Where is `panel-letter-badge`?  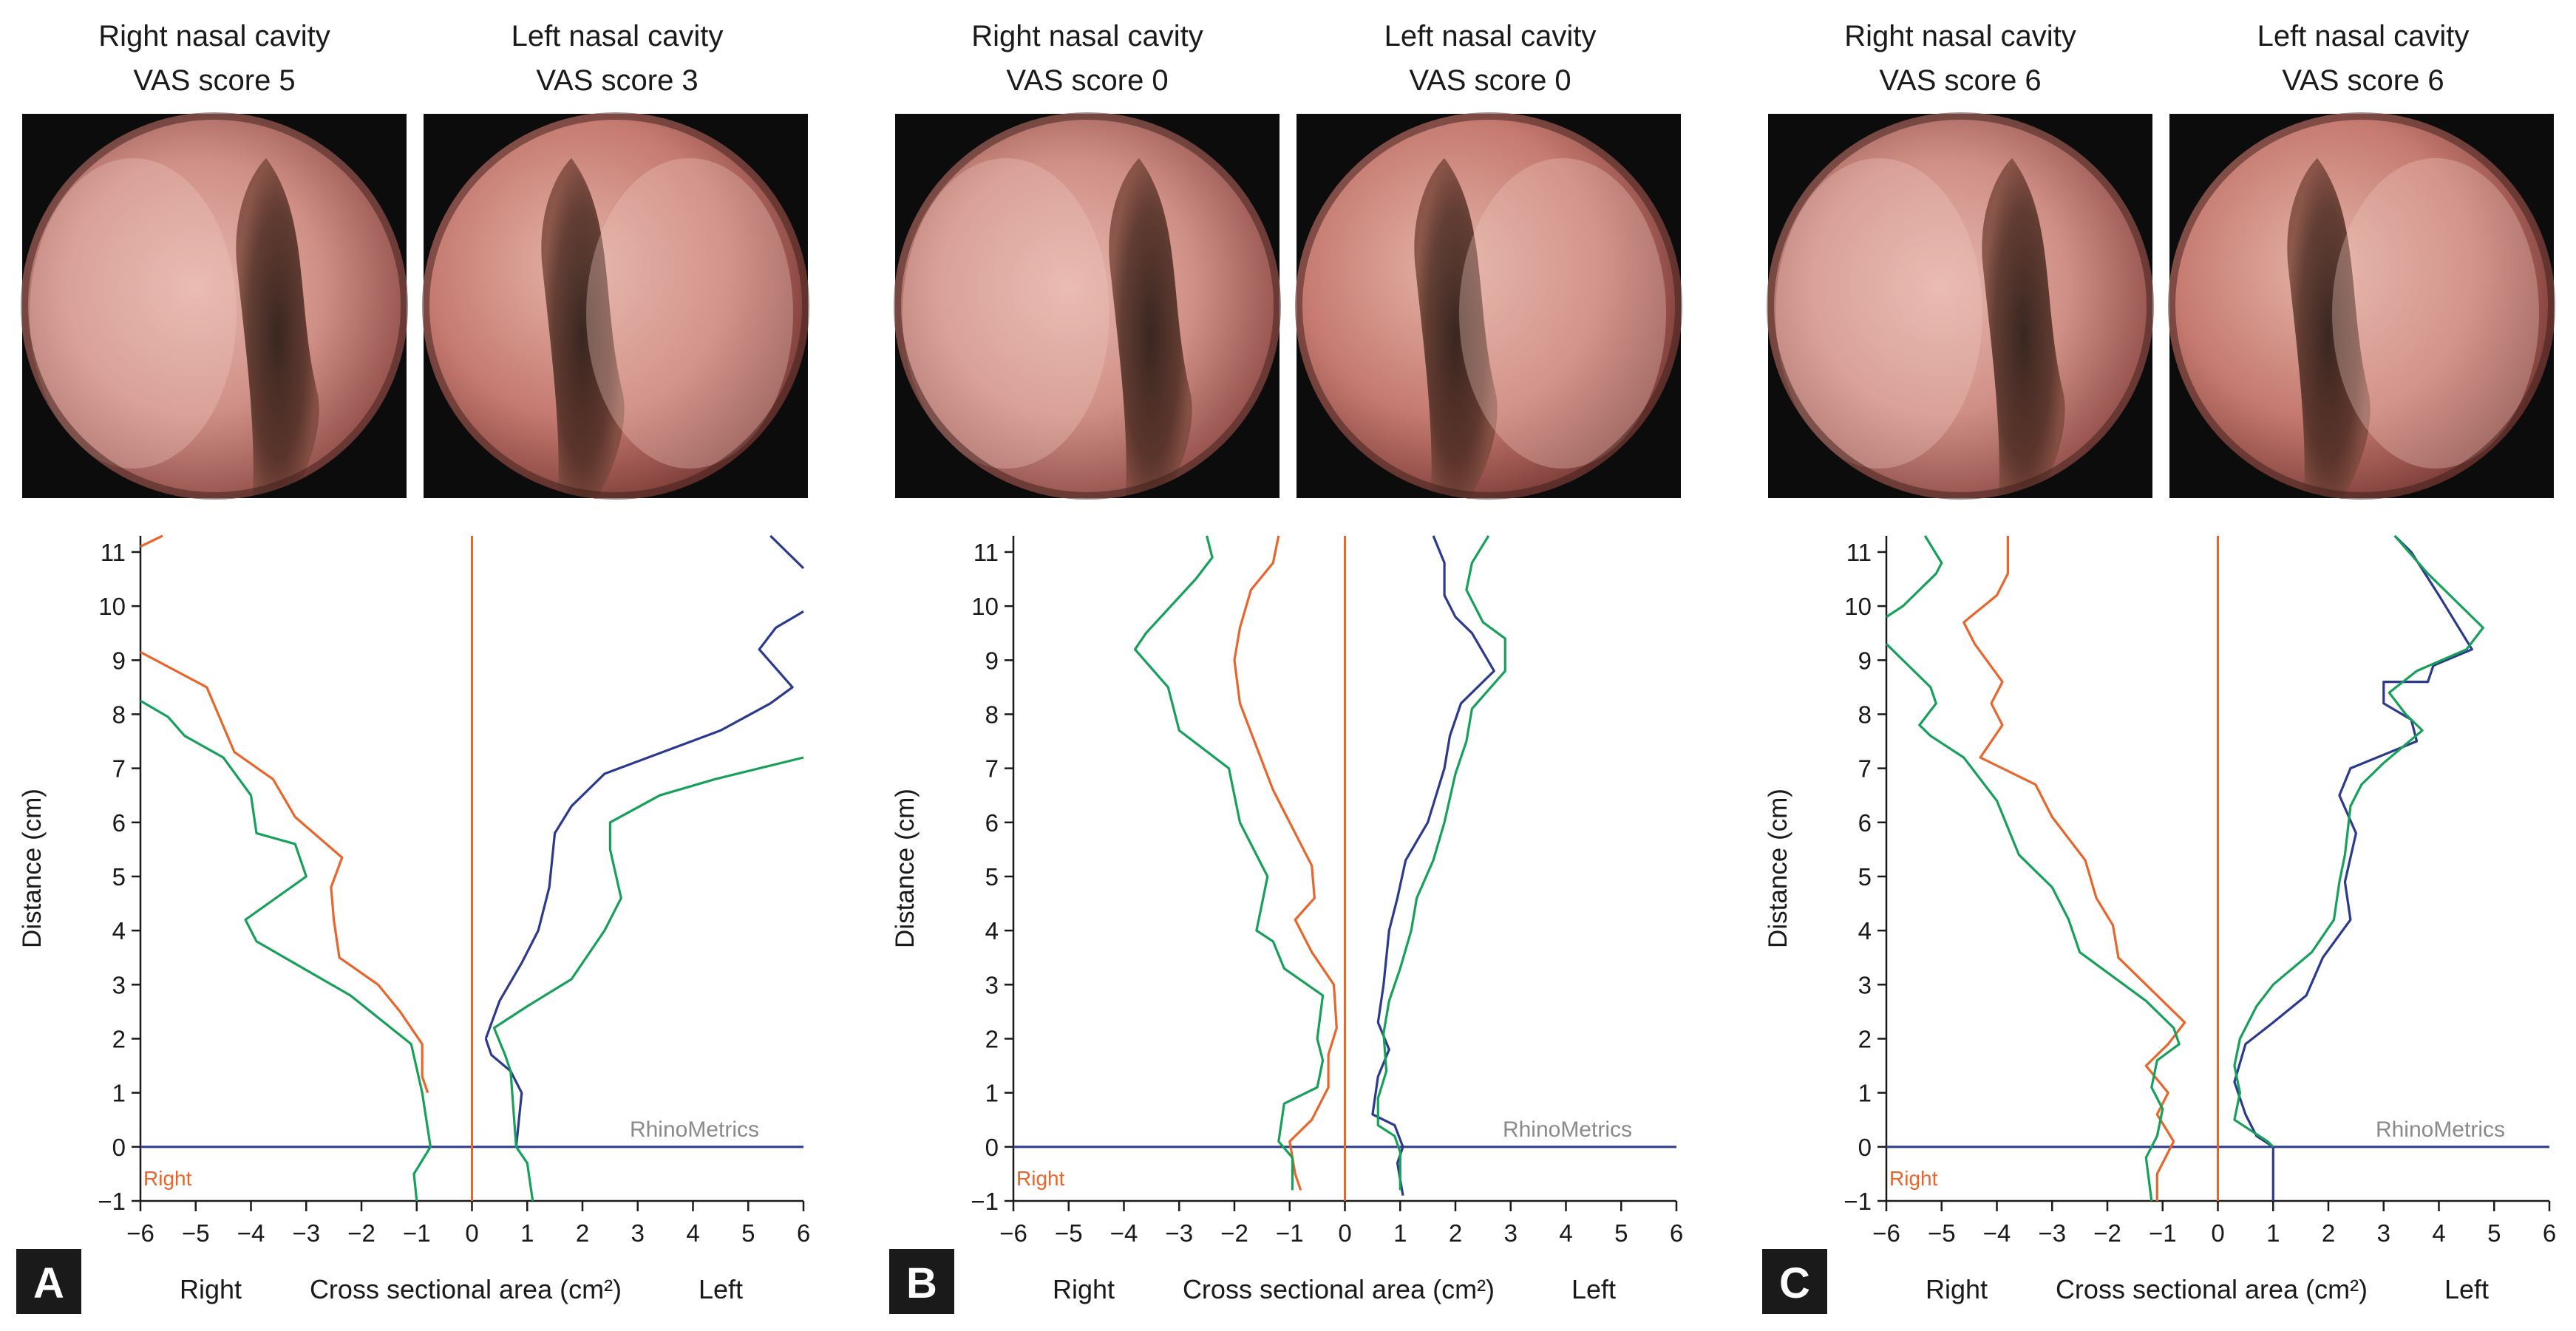
panel-letter-badge is located at coordinates (1794, 1281).